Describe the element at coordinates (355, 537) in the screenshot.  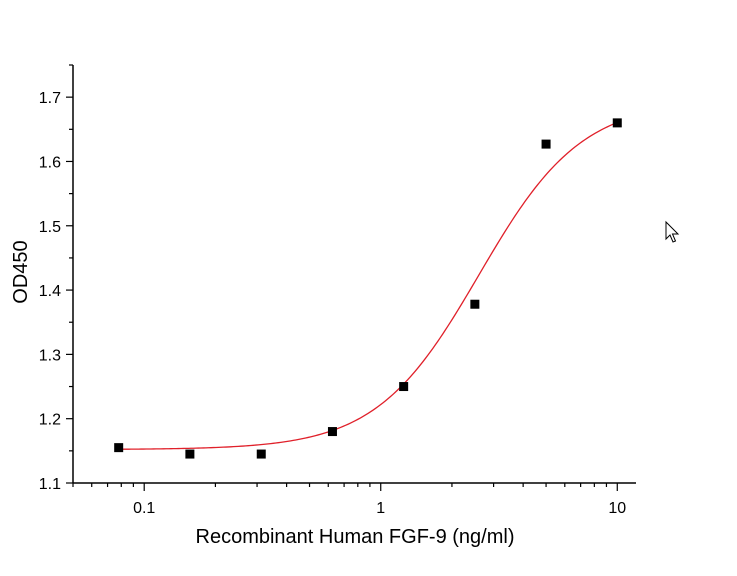
I see `x-axis-title: Recombinant Human FGF-9 (ng/ml)` at that location.